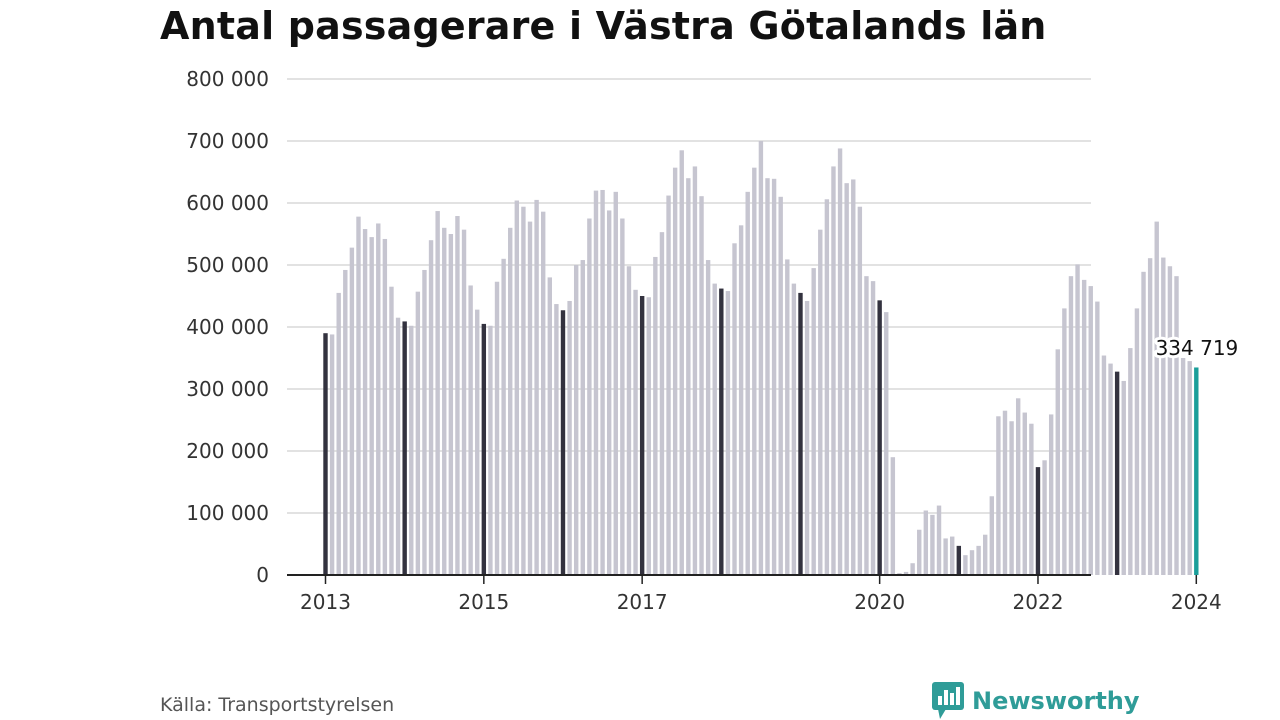 The width and height of the screenshot is (1280, 720). What do you see at coordinates (262, 575) in the screenshot?
I see `y-tick-label: 0` at bounding box center [262, 575].